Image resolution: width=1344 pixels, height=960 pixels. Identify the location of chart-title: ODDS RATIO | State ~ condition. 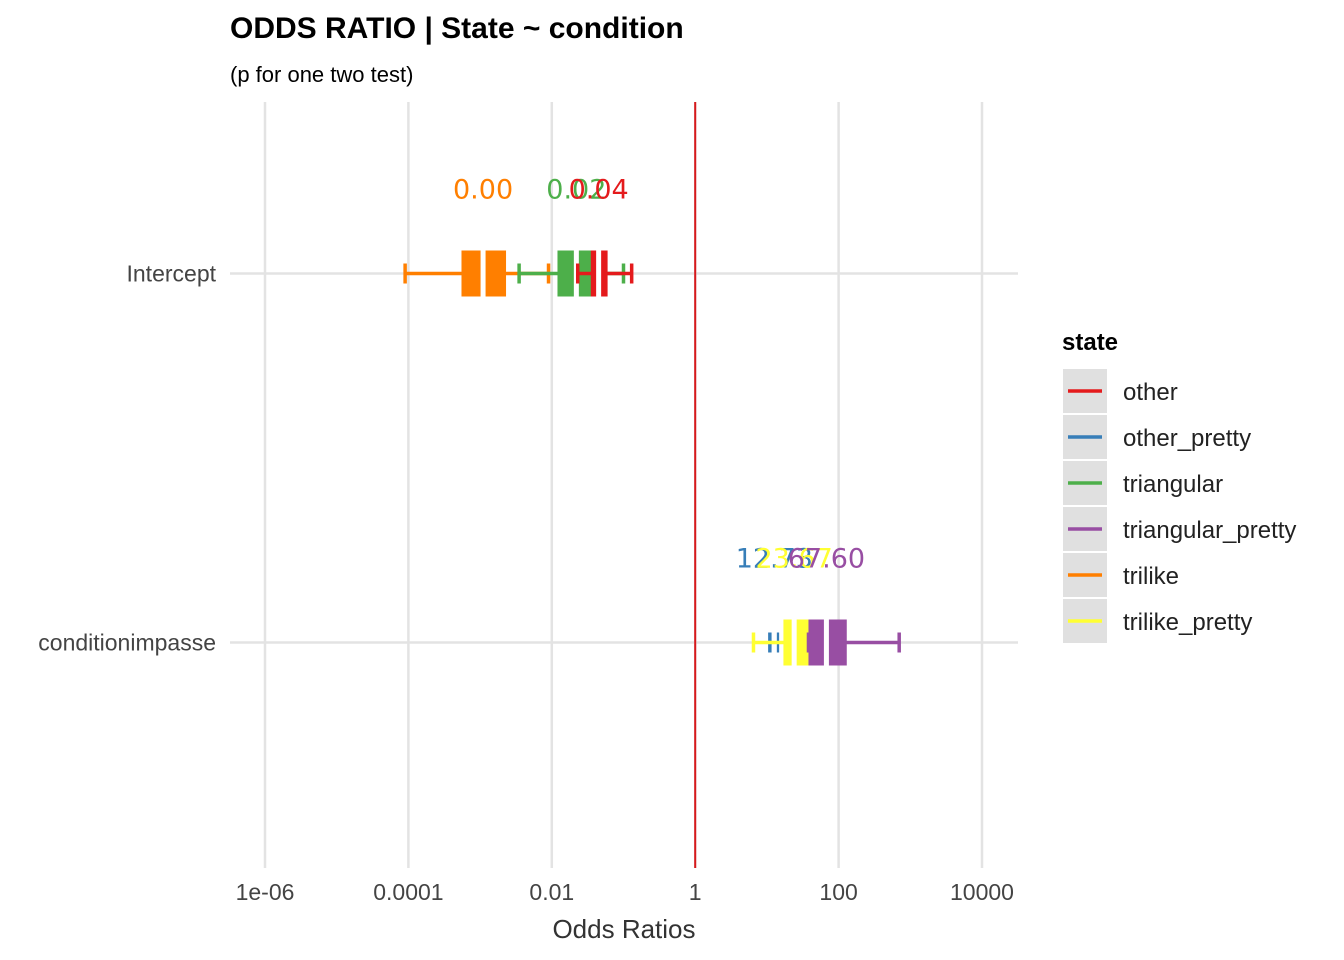
(457, 28).